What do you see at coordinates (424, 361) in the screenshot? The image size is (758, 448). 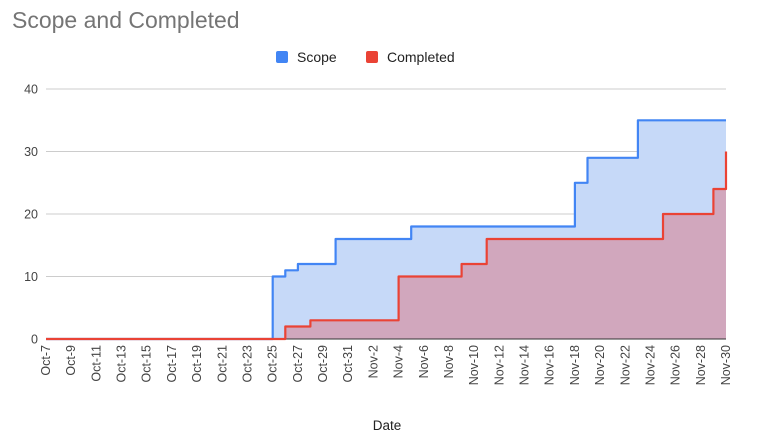 I see `x-tick-label-nov-6: Nov-6` at bounding box center [424, 361].